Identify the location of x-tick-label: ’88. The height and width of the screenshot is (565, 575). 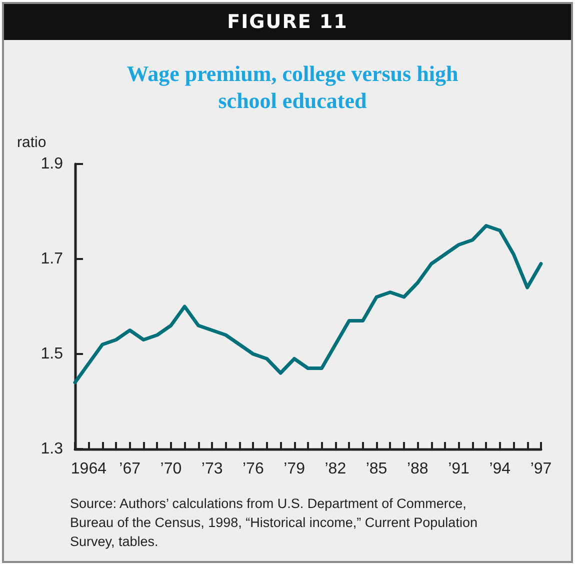
(417, 469).